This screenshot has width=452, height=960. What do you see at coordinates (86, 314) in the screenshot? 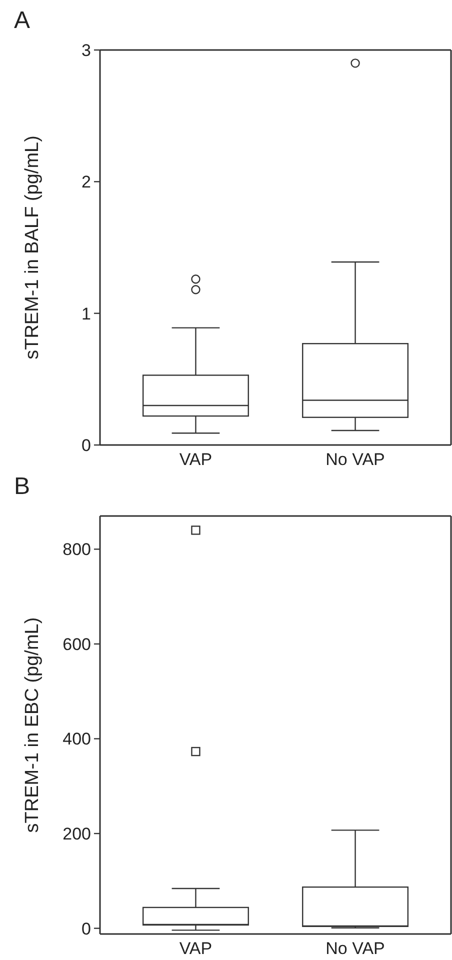
I see `y-tick-label: 1` at bounding box center [86, 314].